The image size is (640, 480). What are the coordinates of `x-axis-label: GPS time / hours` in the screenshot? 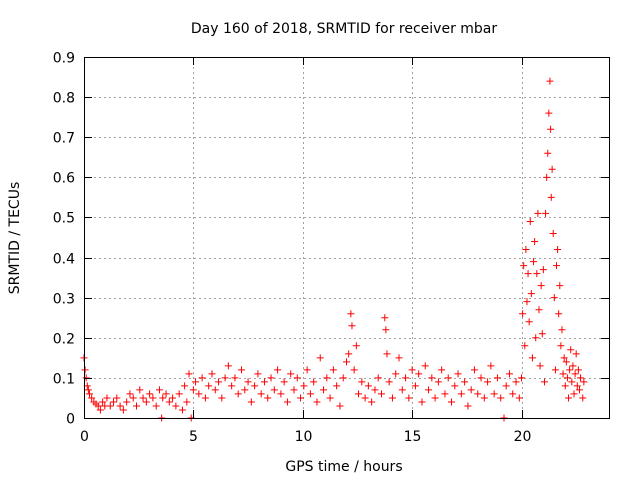 It's located at (343, 467).